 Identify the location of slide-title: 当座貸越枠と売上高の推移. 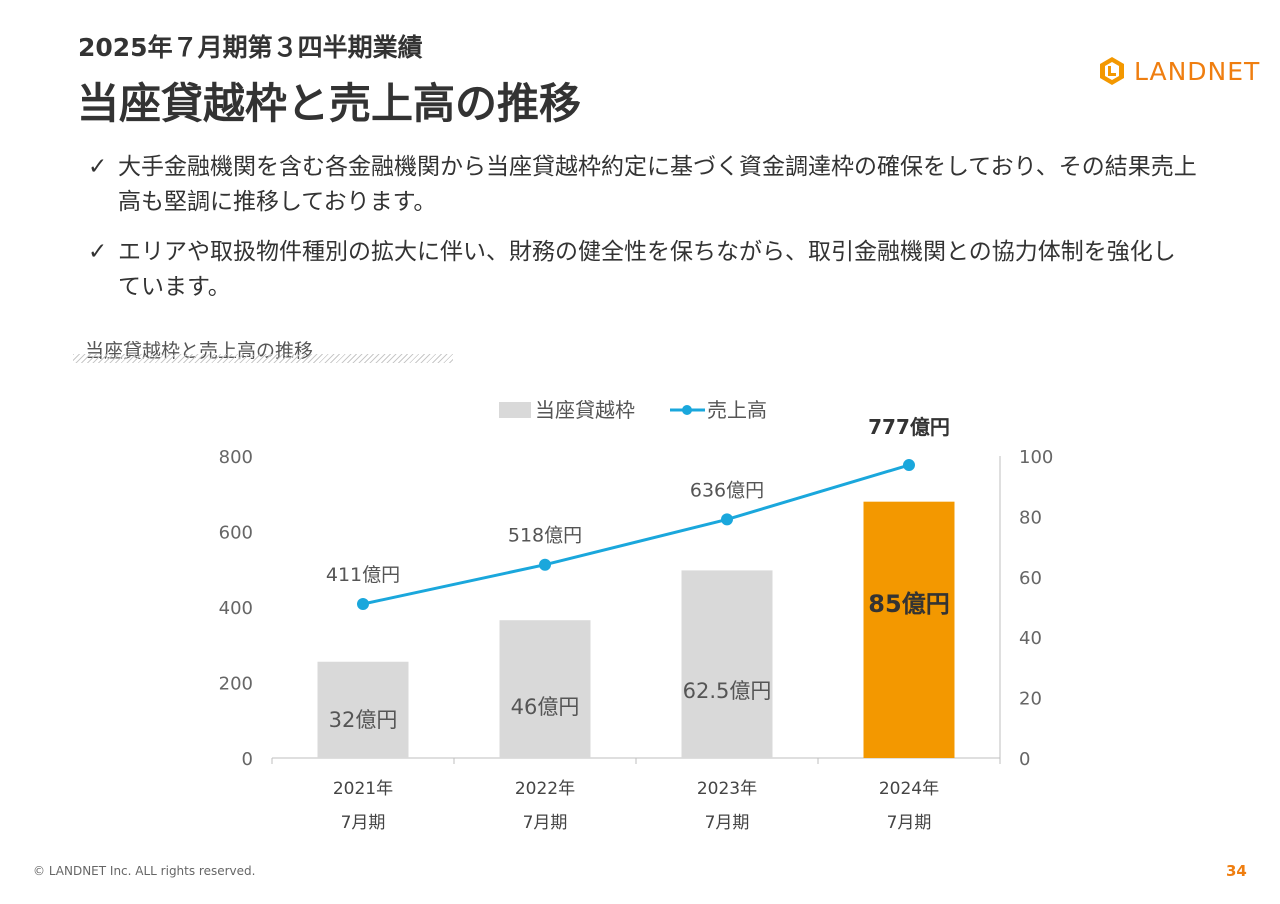
(329, 103).